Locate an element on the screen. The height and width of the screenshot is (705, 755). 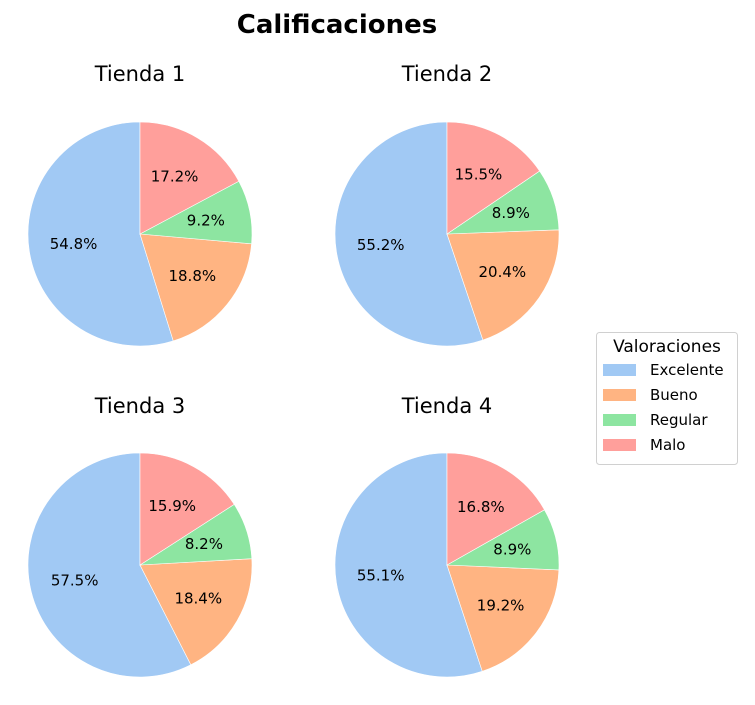
pie-label-bueno: 20.4% is located at coordinates (503, 272).